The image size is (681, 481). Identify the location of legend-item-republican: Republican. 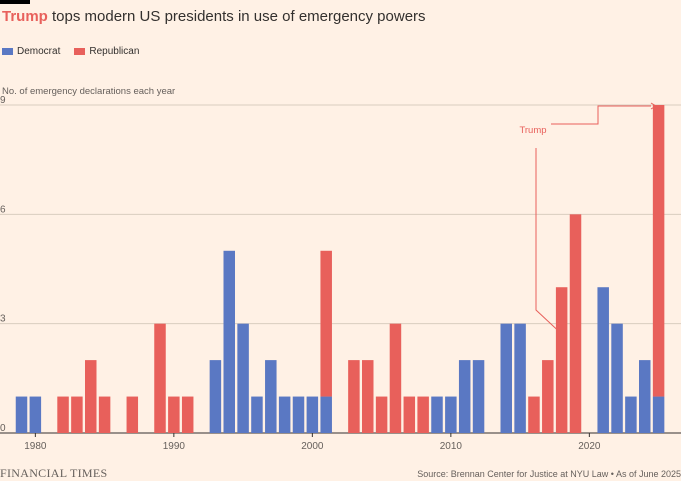
(106, 51).